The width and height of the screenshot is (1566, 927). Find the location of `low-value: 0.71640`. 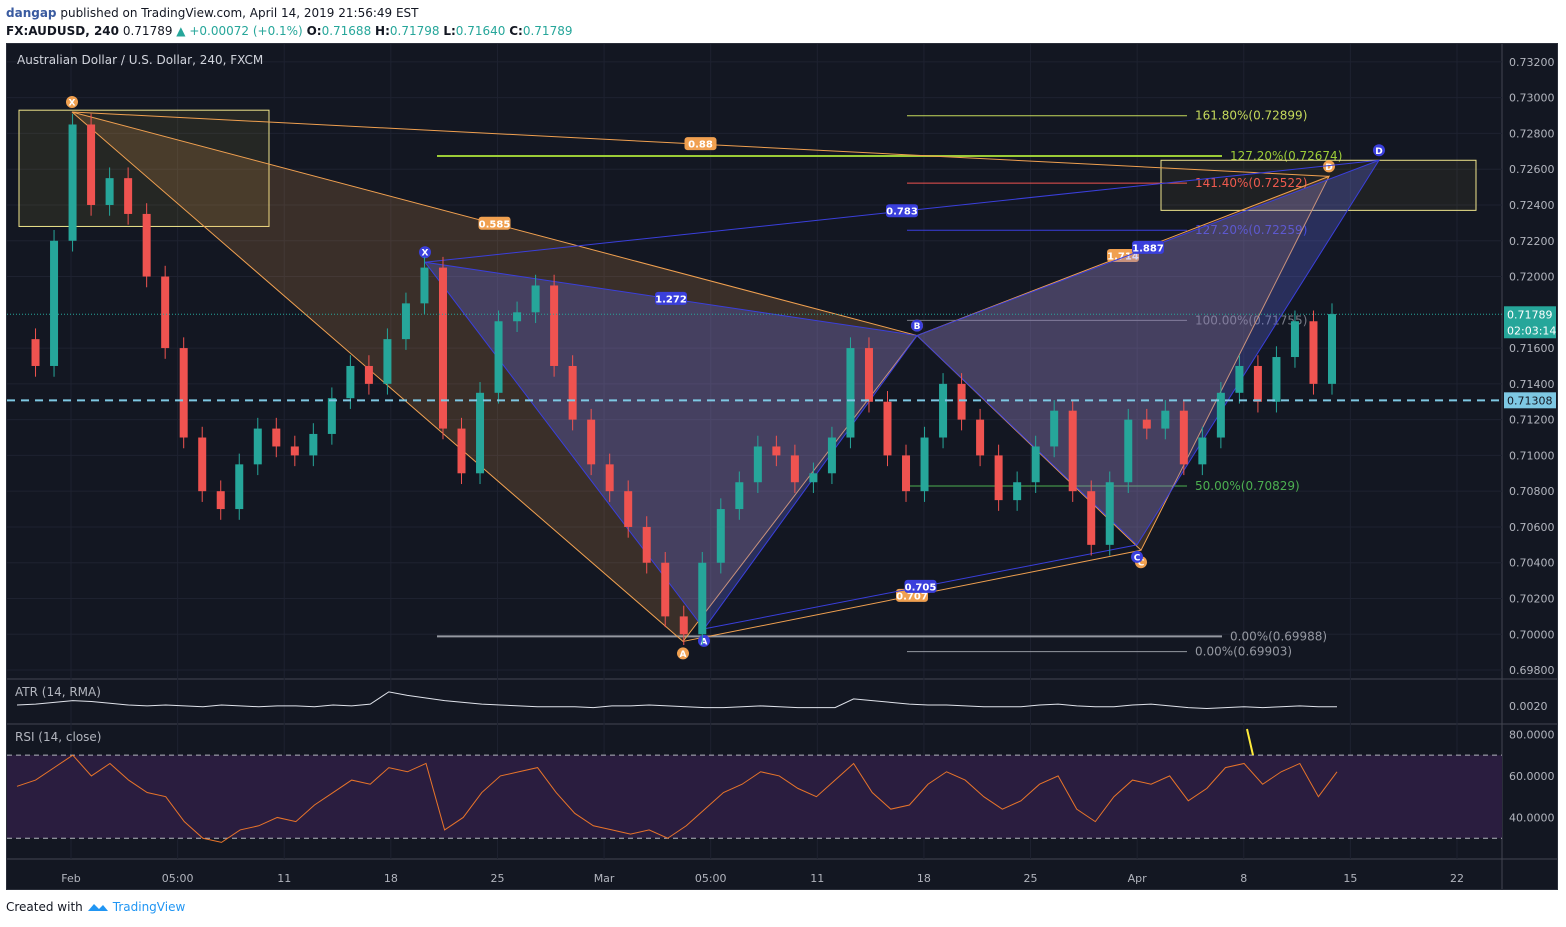

low-value: 0.71640 is located at coordinates (480, 31).